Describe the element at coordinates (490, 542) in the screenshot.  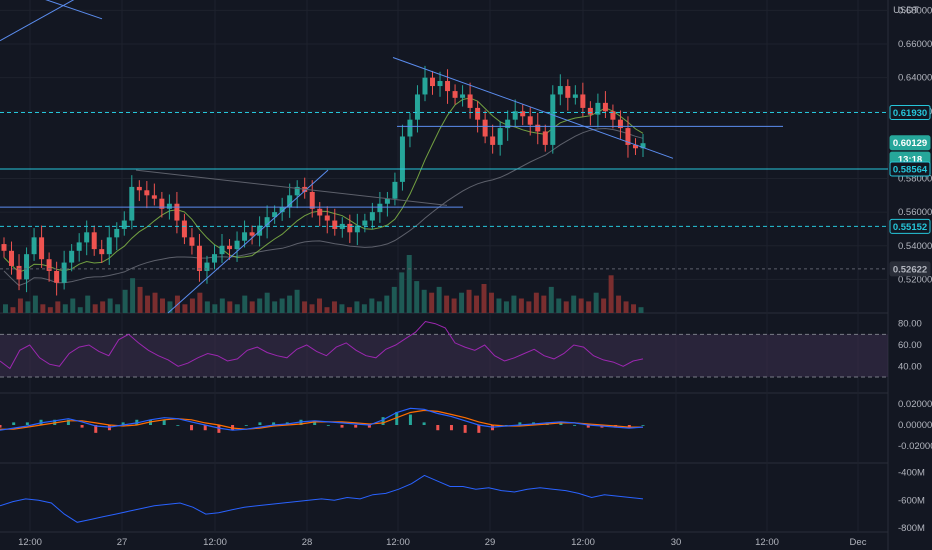
I see `time-tick: 29` at that location.